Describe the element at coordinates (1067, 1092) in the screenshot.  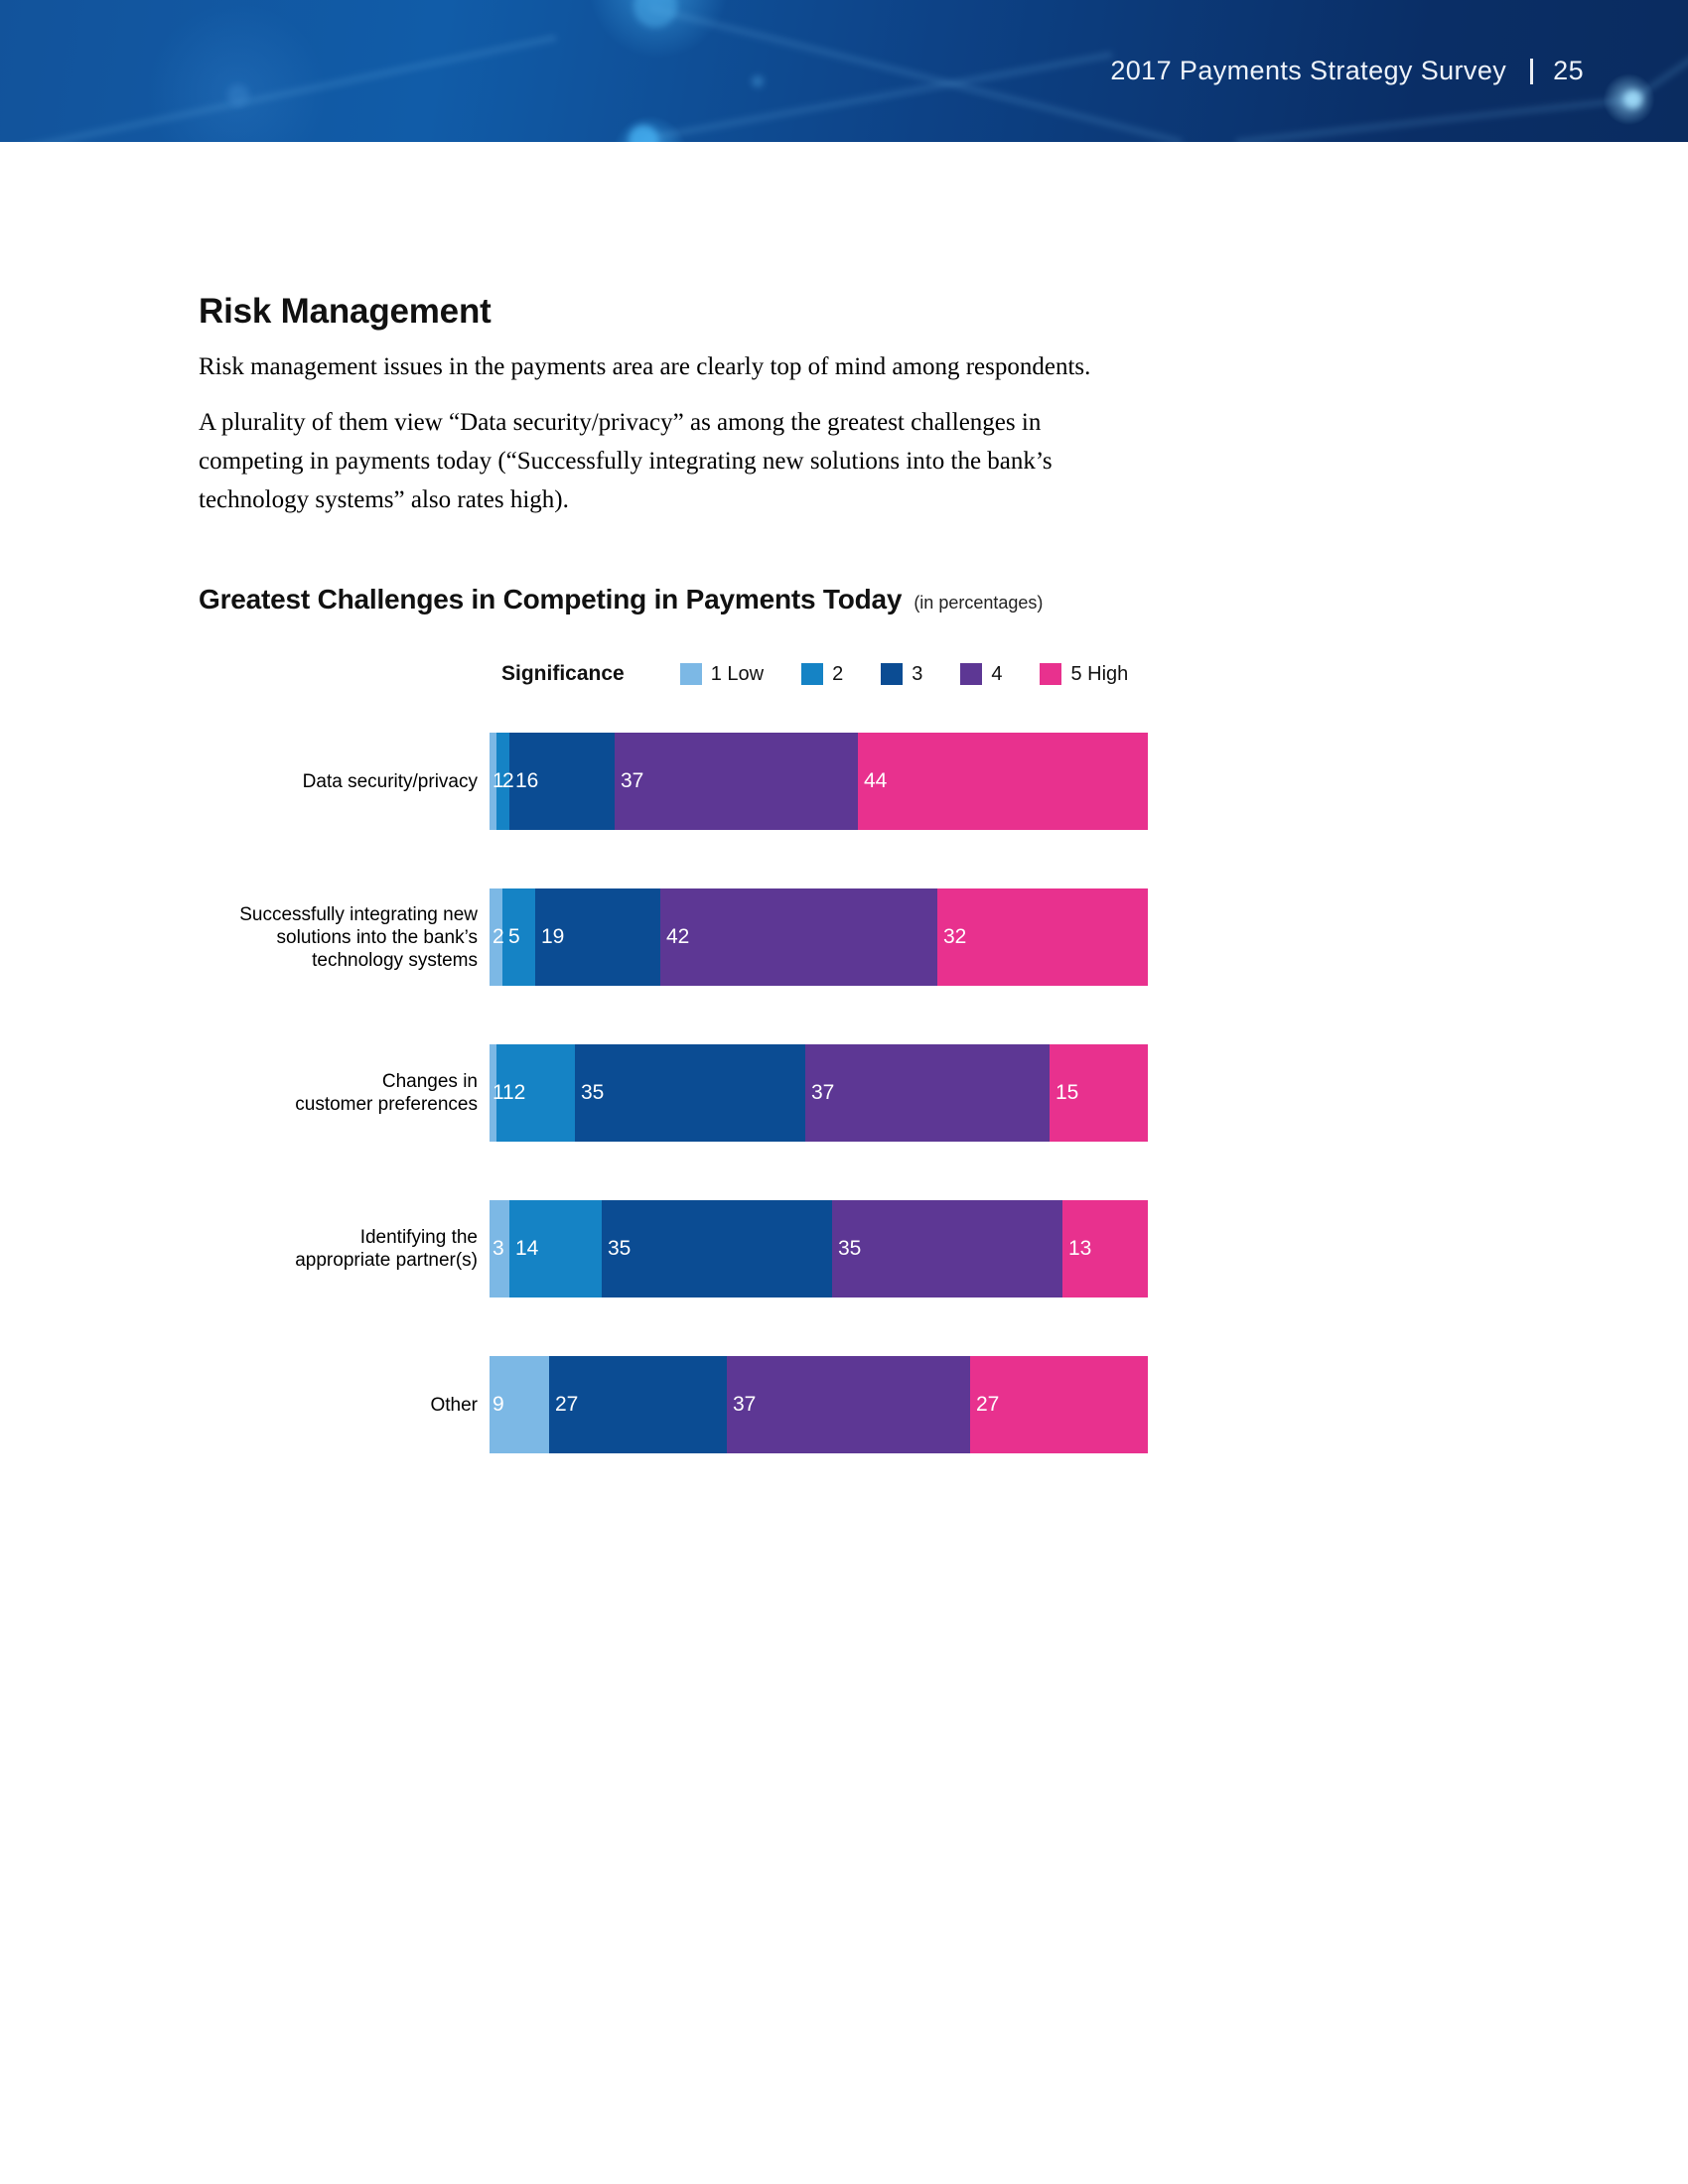
I see `segment-value-label: 15` at that location.